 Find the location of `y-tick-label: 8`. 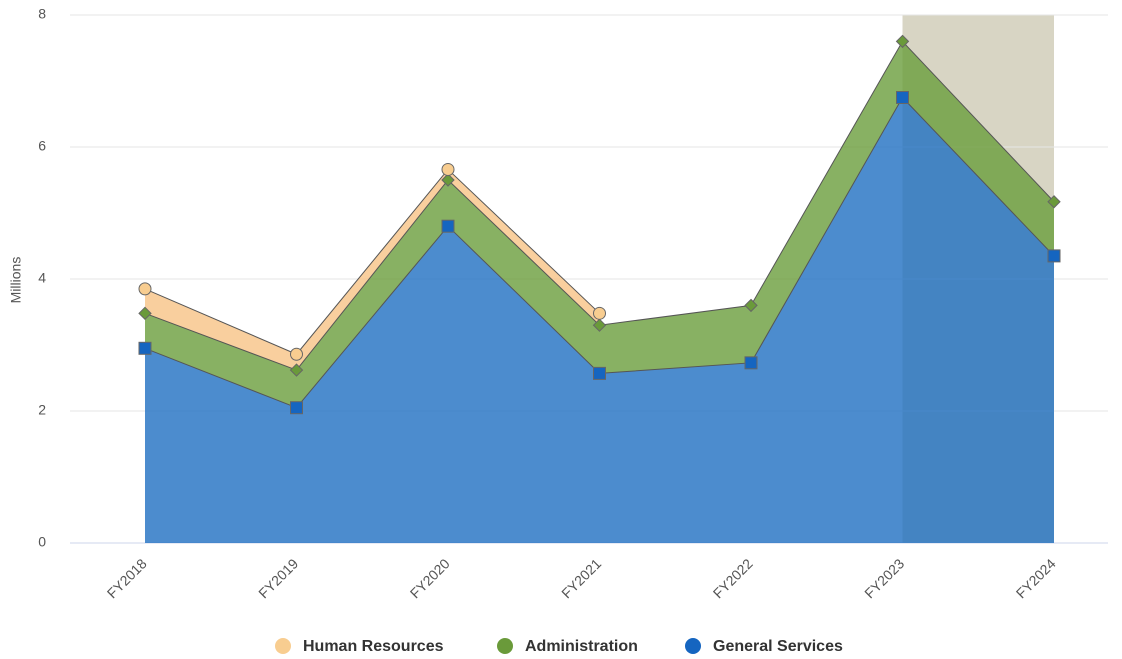

y-tick-label: 8 is located at coordinates (42, 14).